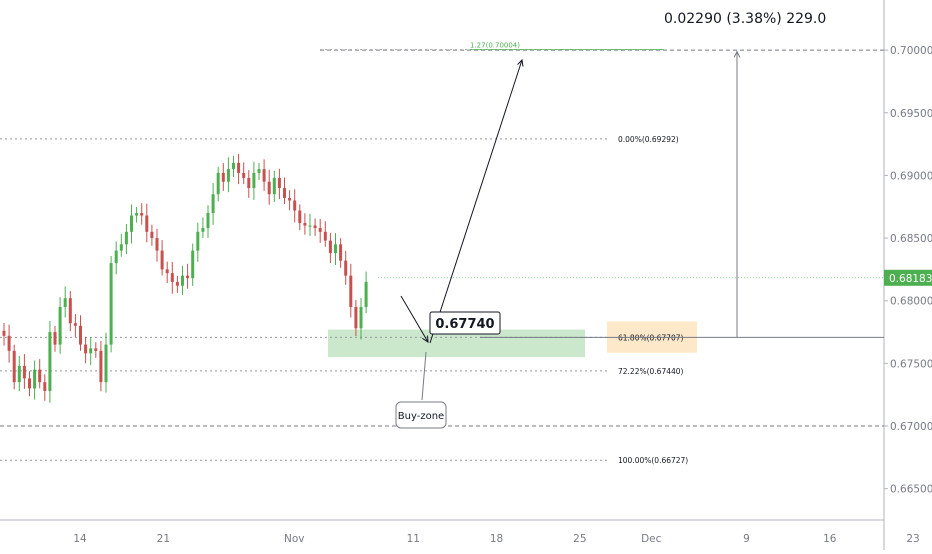 Image resolution: width=932 pixels, height=554 pixels. I want to click on y-tick-label: 0.70000, so click(911, 51).